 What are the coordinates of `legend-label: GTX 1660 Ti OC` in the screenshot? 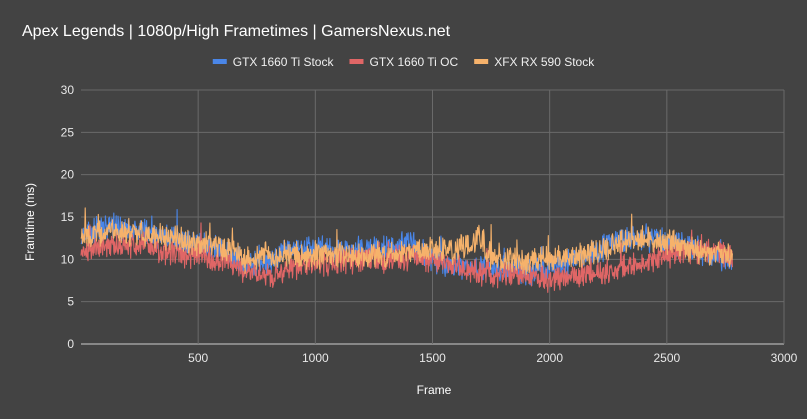 It's located at (413, 62).